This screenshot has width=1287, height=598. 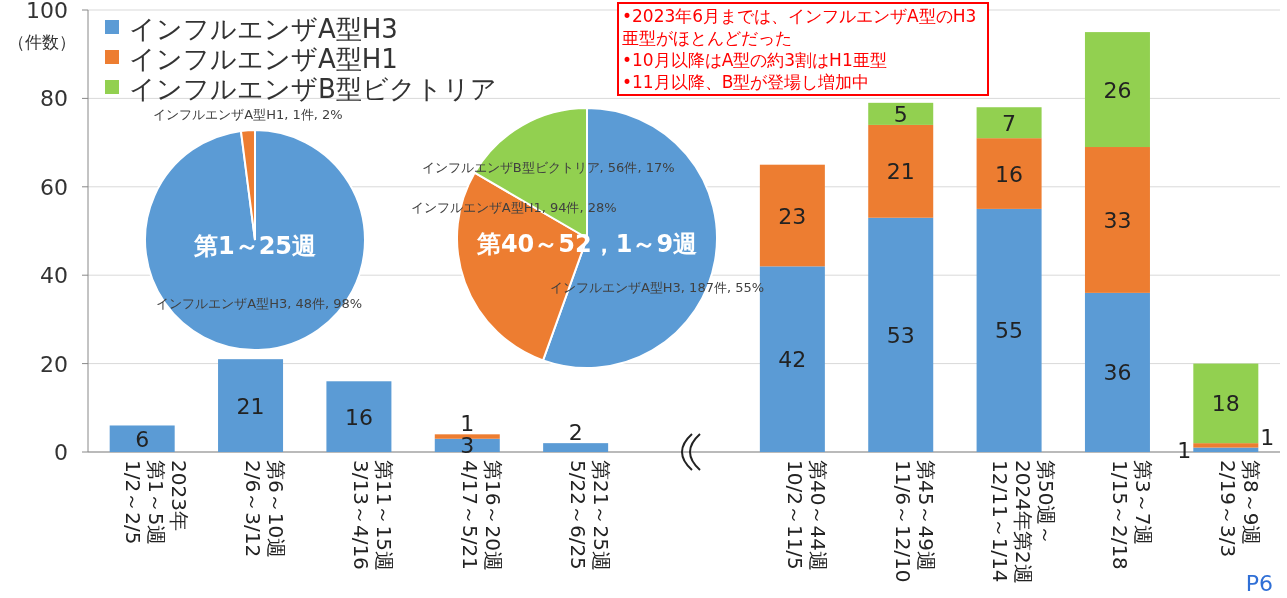 I want to click on y-tick-label: 80, so click(x=54, y=99).